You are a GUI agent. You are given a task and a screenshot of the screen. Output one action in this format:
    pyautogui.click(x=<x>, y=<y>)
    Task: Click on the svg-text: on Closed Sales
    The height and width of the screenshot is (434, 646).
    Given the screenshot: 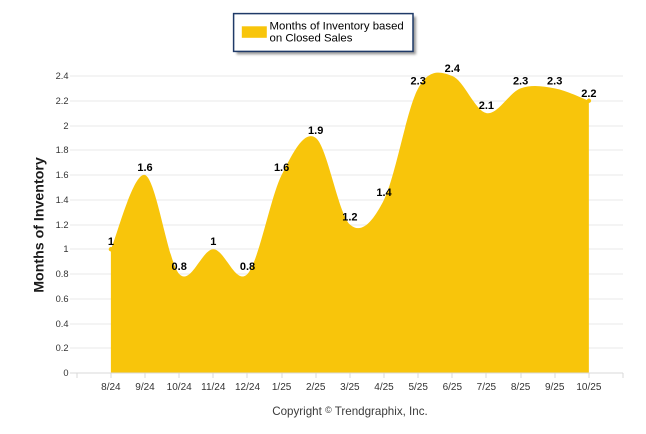 What is the action you would take?
    pyautogui.click(x=311, y=39)
    